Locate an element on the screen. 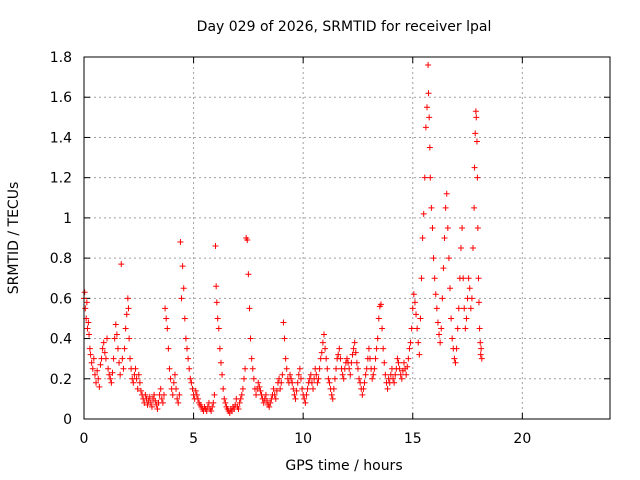 This screenshot has width=640, height=480. y-tick-label: 0 is located at coordinates (67, 420).